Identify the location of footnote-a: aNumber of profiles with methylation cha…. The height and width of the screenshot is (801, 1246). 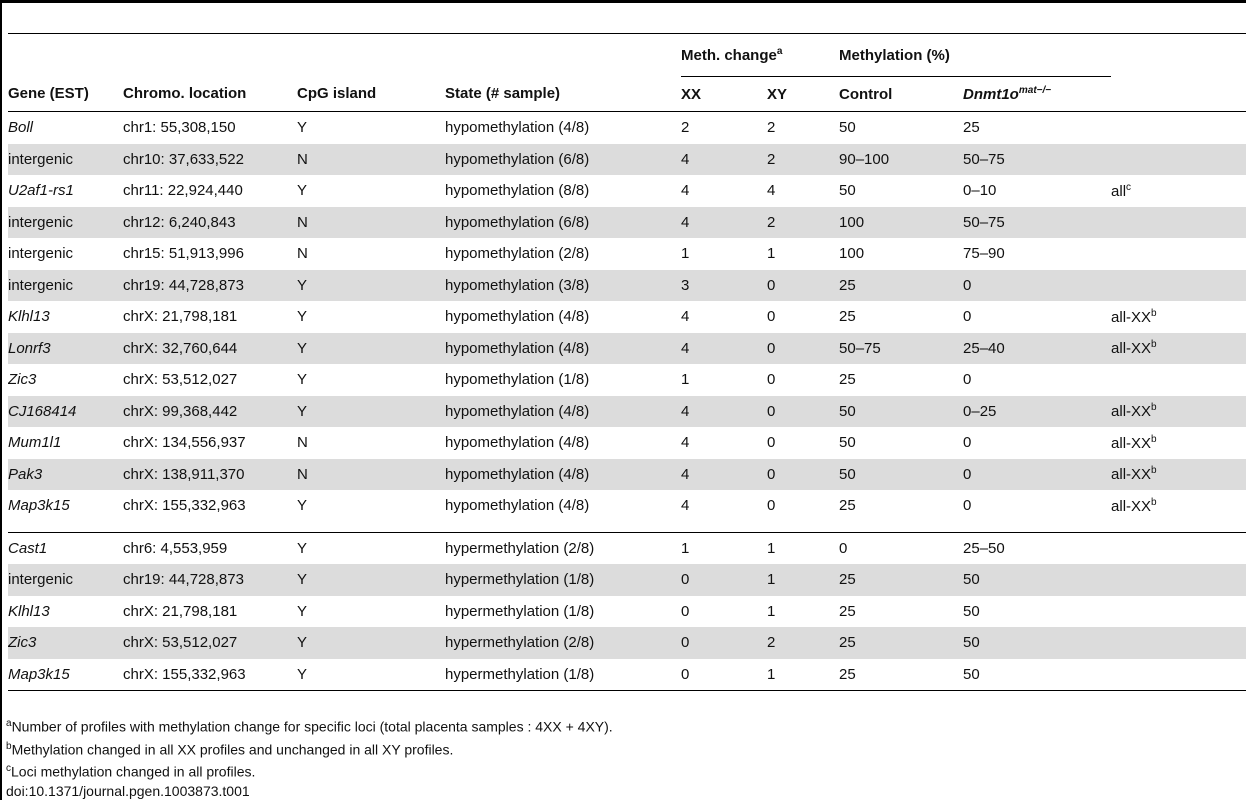
(309, 726).